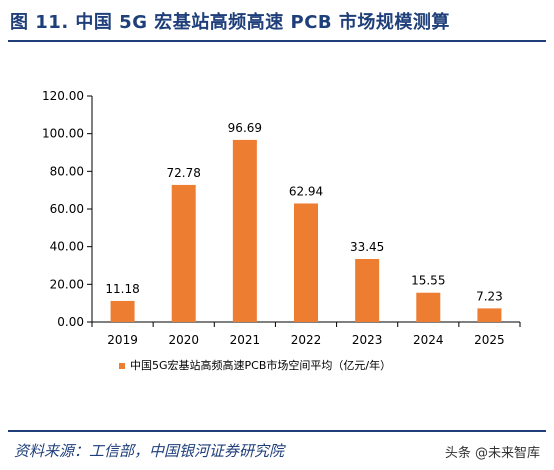 The width and height of the screenshot is (554, 470). Describe the element at coordinates (230, 22) in the screenshot. I see `figure-title: 图 11. 中国 5G 宏基站高频高速 PCB 市场规模测算` at that location.